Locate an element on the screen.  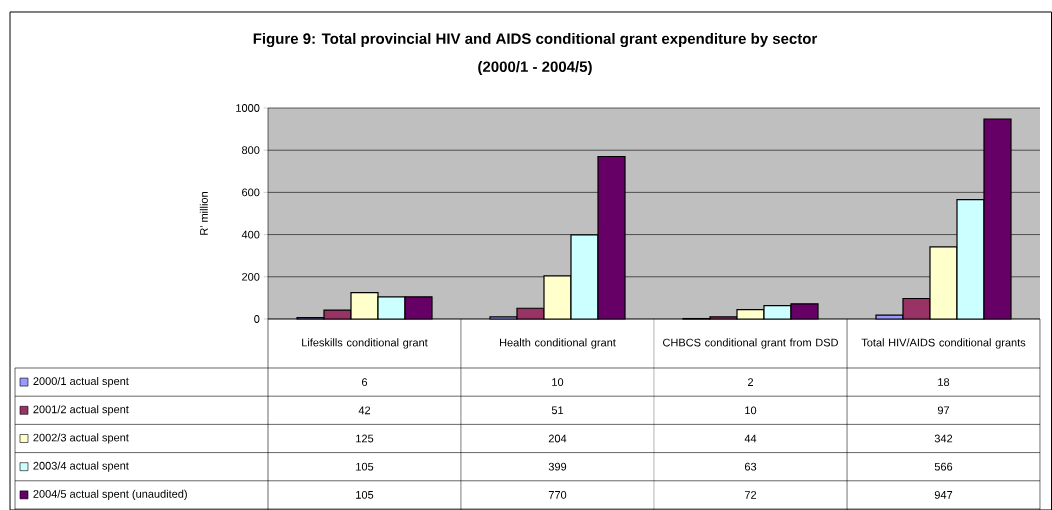
chart-title: Figure 9: Total provincial HIV and AIDS conditional grant expenditure by sector is located at coordinates (535, 39).